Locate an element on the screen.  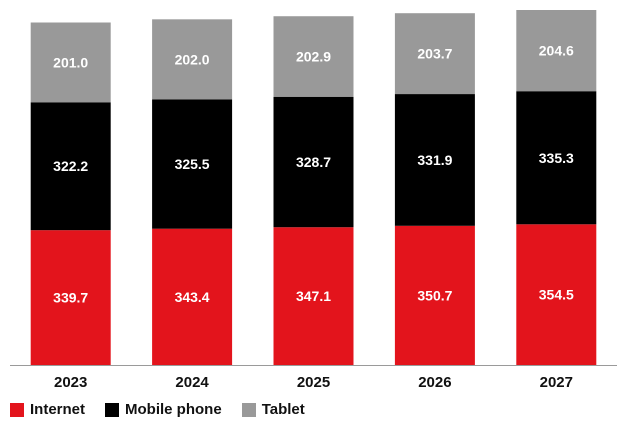
bar-segment-mobile-phone-2023 is located at coordinates (70, 166).